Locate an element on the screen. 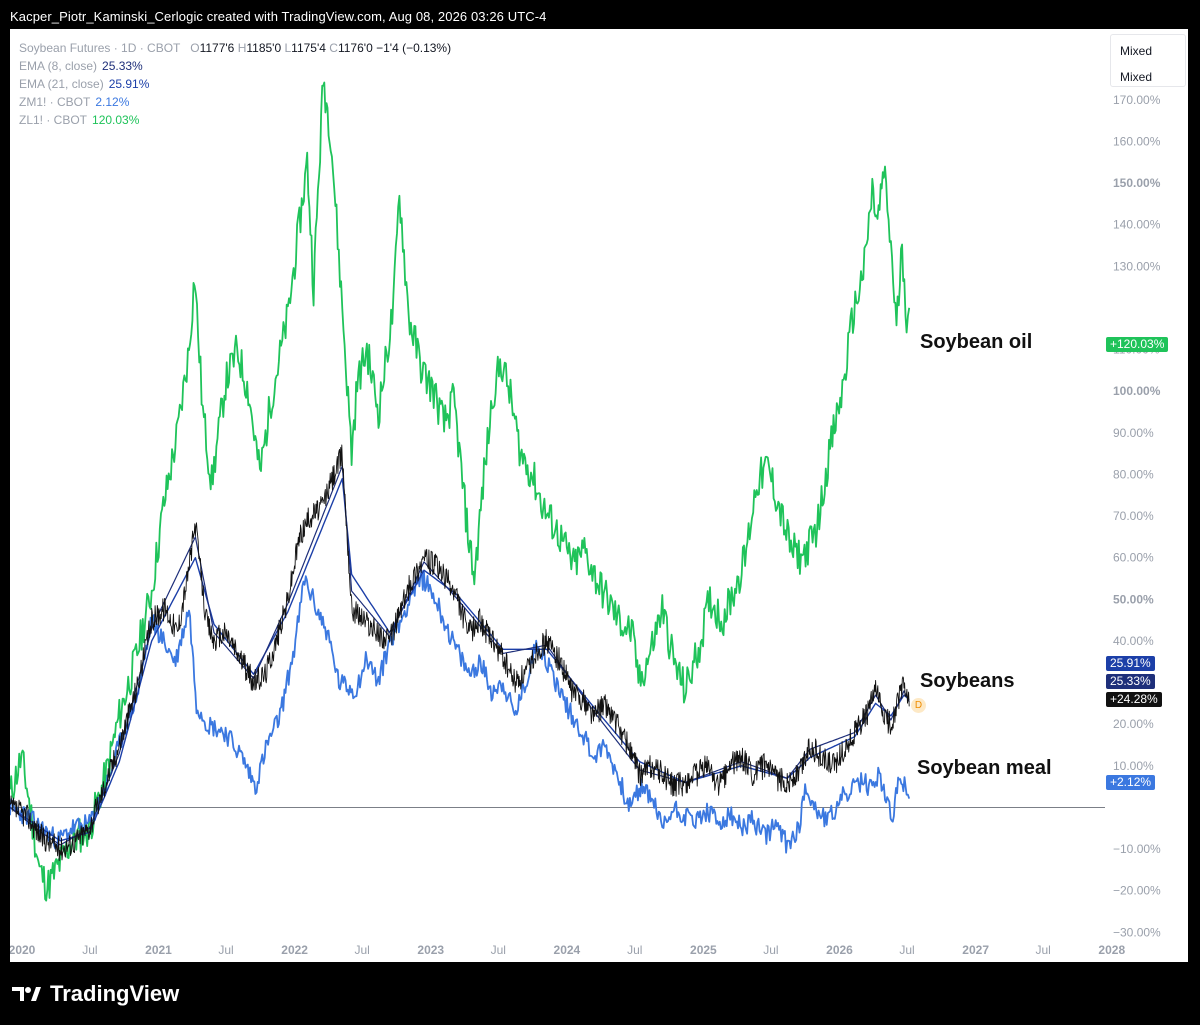 This screenshot has height=1025, width=1200. x-tick-label: 2023 is located at coordinates (430, 950).